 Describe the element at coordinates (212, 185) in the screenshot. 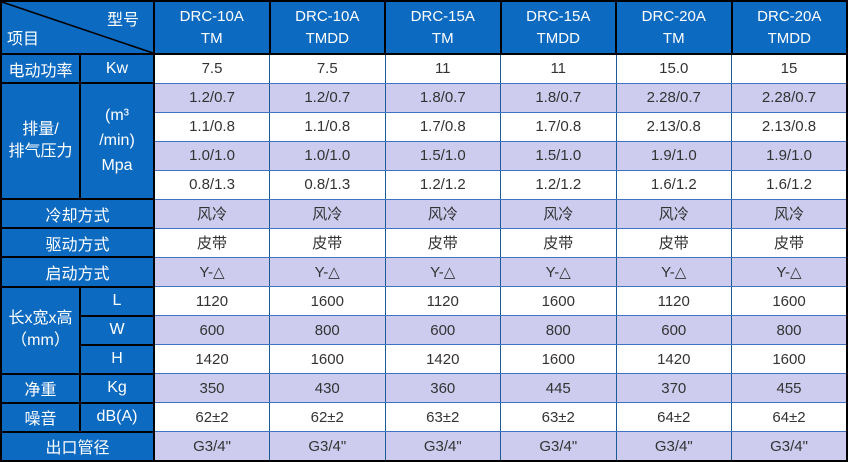

I see `displacement-value: 0.8/1.3` at that location.